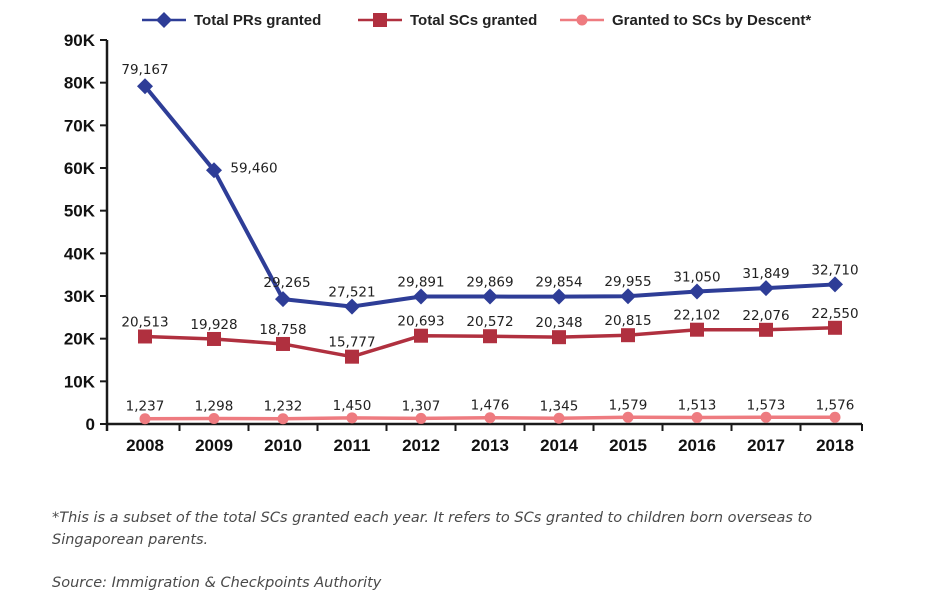  Describe the element at coordinates (145, 445) in the screenshot. I see `x-tick-label: 2008` at that location.